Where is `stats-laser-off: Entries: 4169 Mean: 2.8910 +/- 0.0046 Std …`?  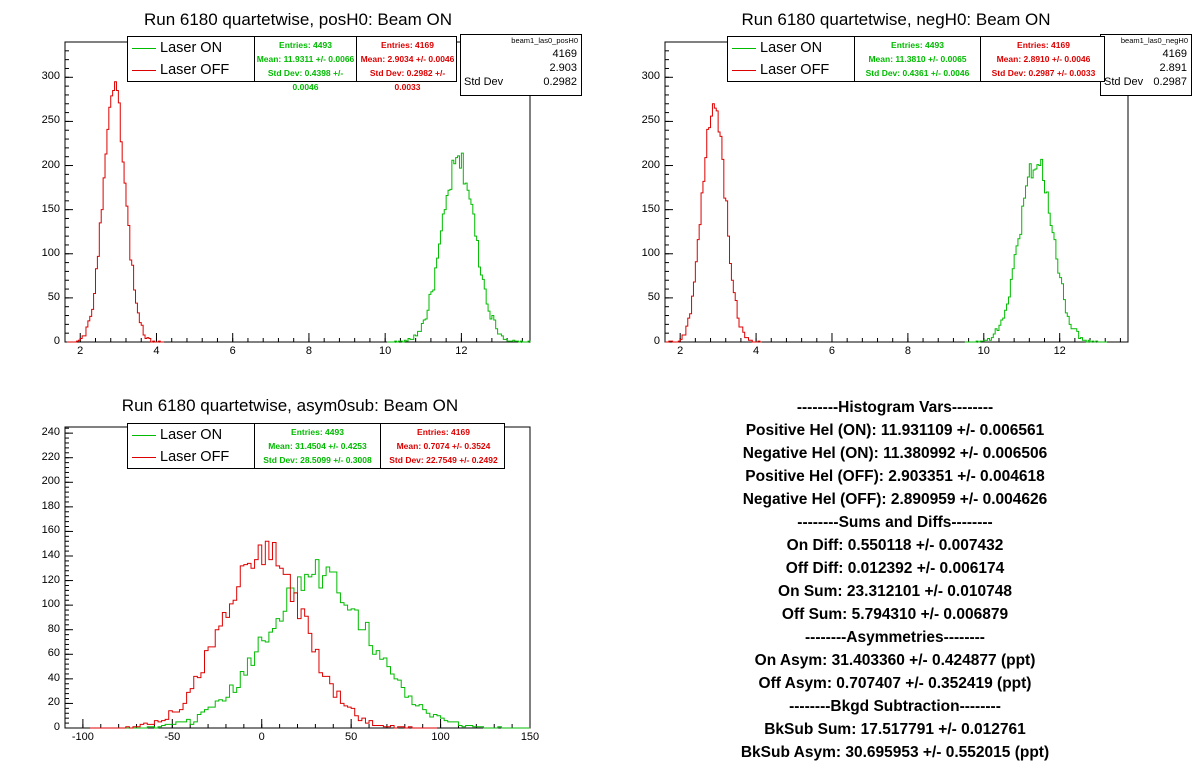
stats-laser-off: Entries: 4169 Mean: 2.8910 +/- 0.0046 Std … is located at coordinates (1043, 59).